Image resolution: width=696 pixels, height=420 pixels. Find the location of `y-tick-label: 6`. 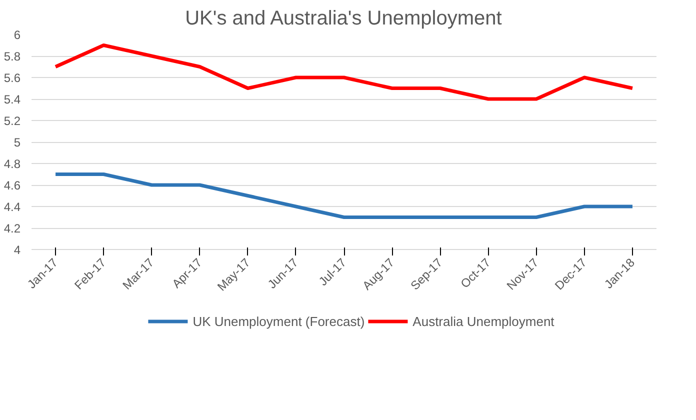

y-tick-label: 6 is located at coordinates (17, 35).